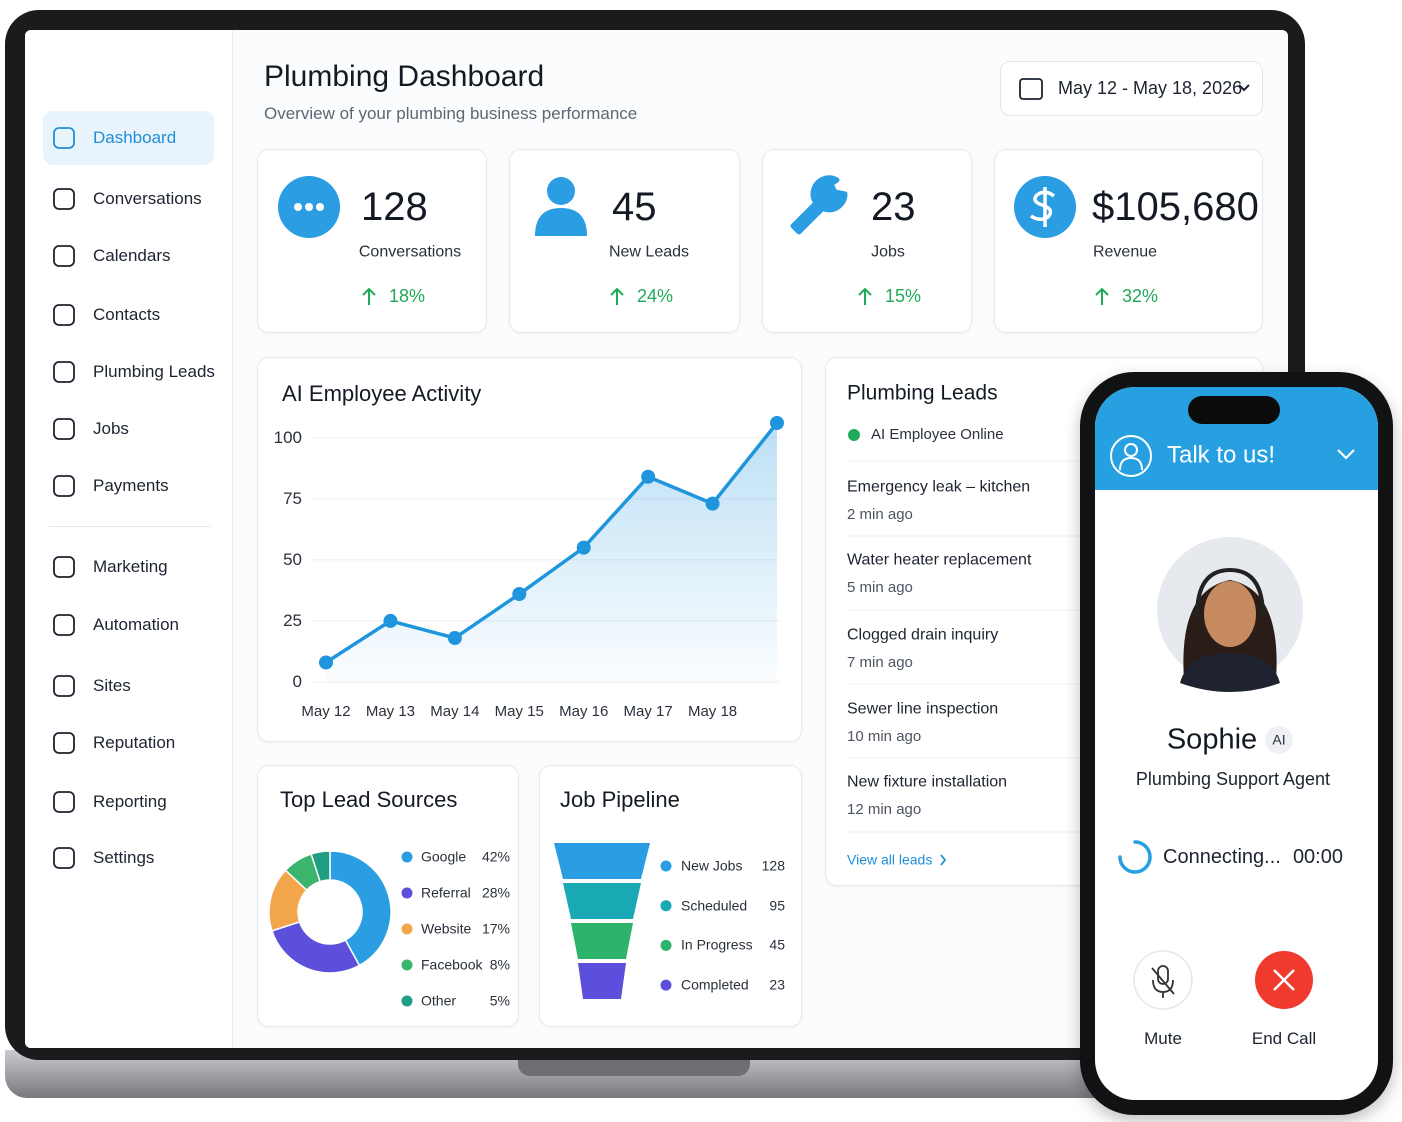 The image size is (1402, 1122). I want to click on nav-item: Automation, so click(136, 624).